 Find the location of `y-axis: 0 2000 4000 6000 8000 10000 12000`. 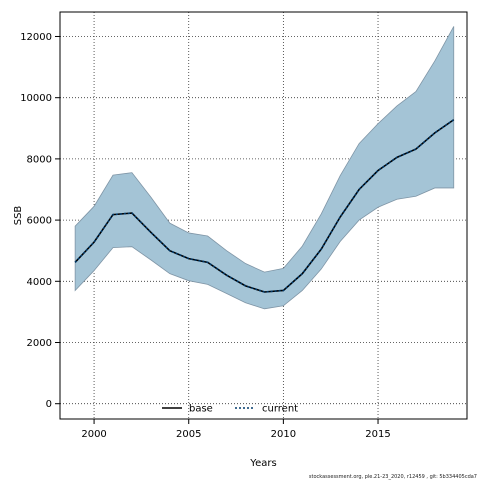

y-axis: 0 2000 4000 6000 8000 10000 12000 is located at coordinates (40, 221).